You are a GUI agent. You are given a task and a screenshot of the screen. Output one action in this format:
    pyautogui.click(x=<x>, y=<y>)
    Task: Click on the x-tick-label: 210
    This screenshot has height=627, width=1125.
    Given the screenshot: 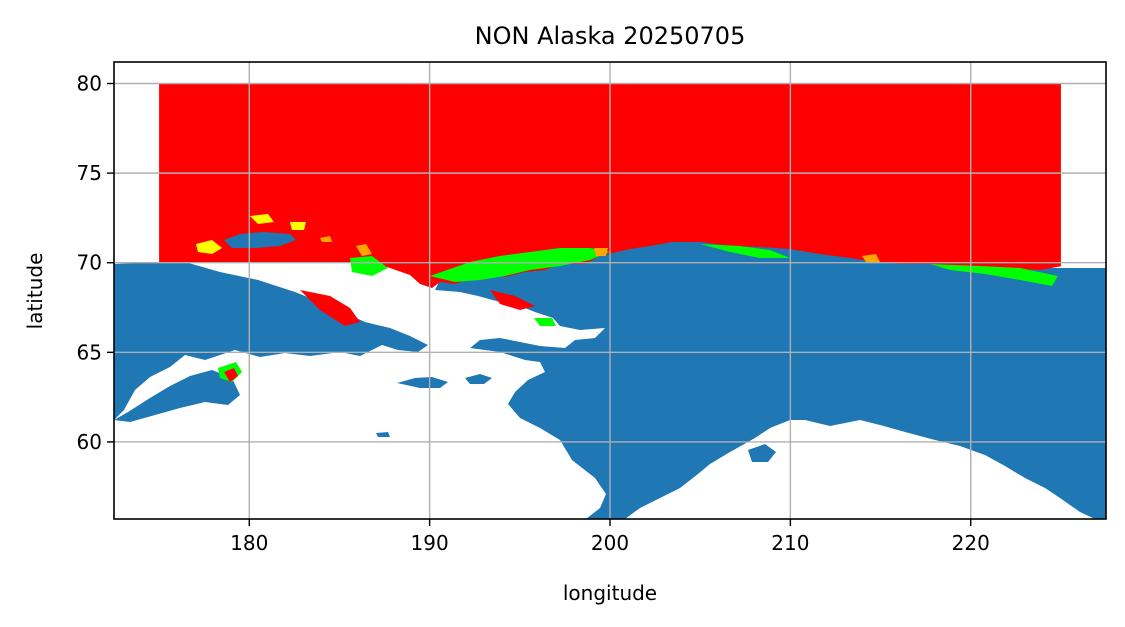 What is the action you would take?
    pyautogui.click(x=790, y=543)
    